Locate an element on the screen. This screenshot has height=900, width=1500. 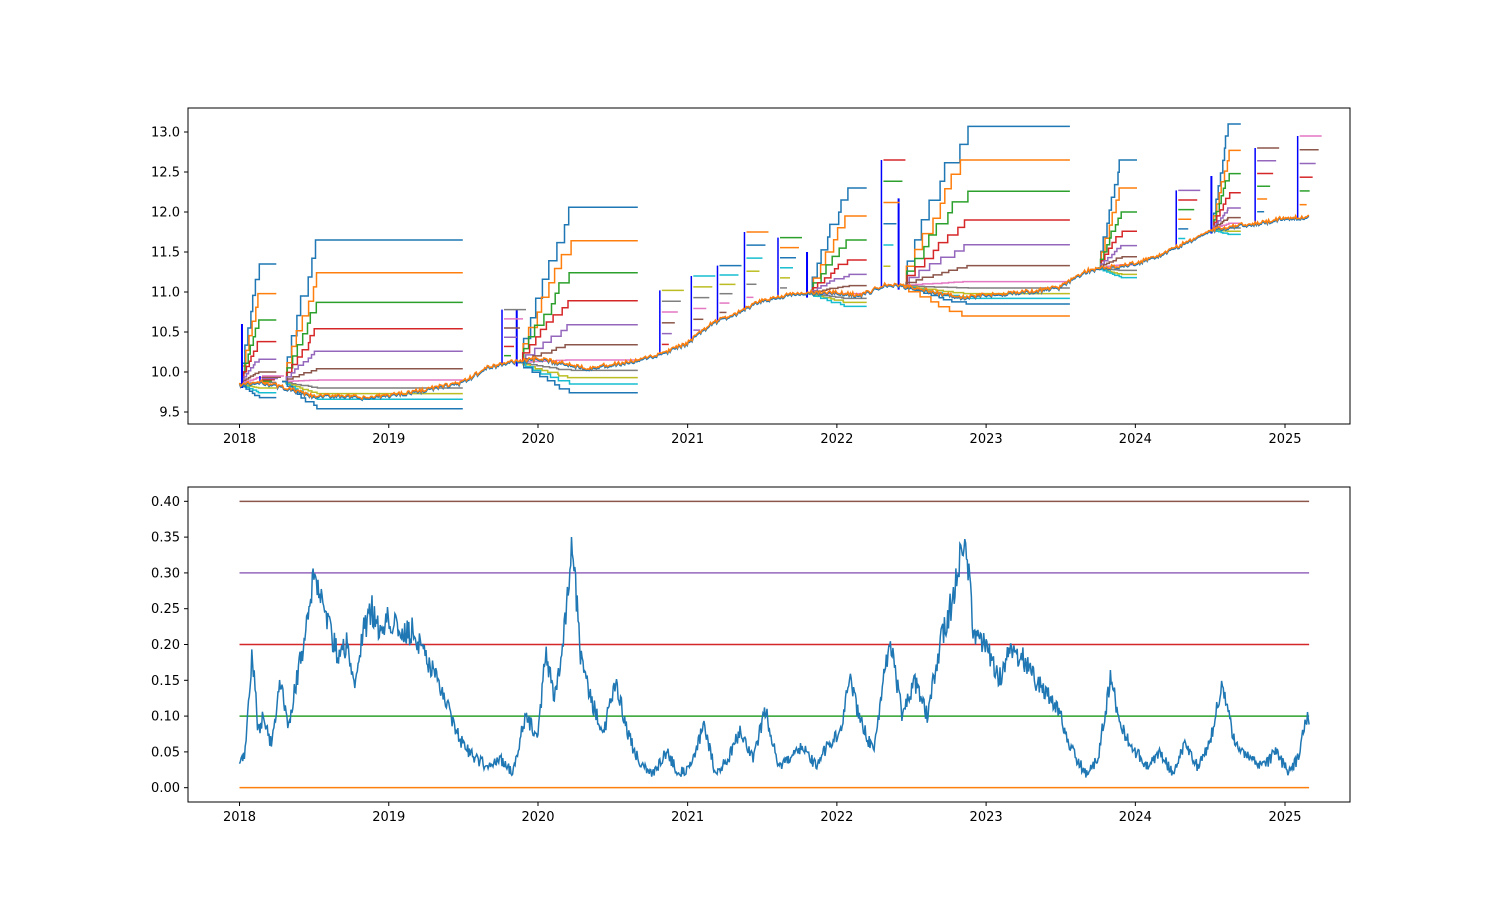
volatility-chart-x-tick-label: 2021 is located at coordinates (687, 817).